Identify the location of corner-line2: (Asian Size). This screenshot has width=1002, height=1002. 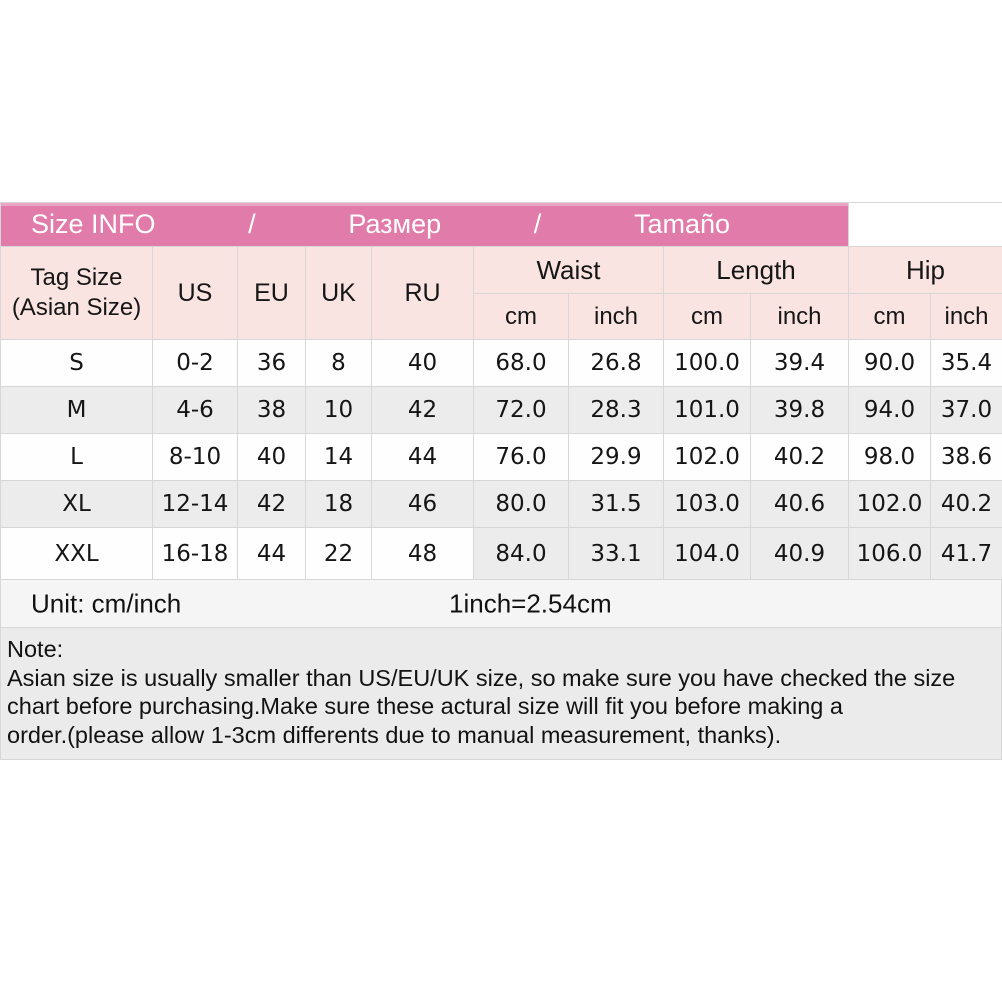
(76, 307).